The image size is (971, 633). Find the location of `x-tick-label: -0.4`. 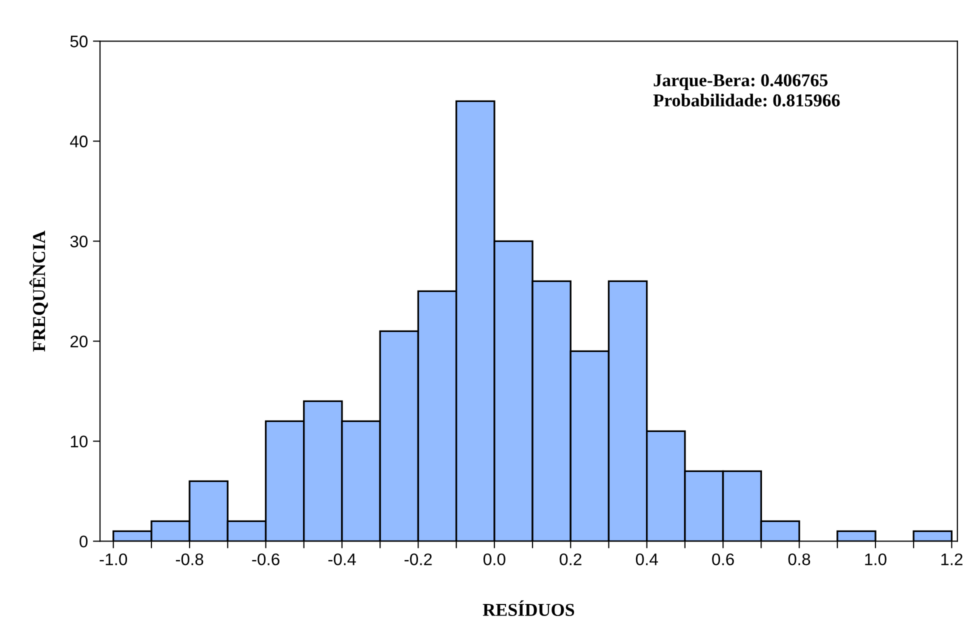

x-tick-label: -0.4 is located at coordinates (342, 559).